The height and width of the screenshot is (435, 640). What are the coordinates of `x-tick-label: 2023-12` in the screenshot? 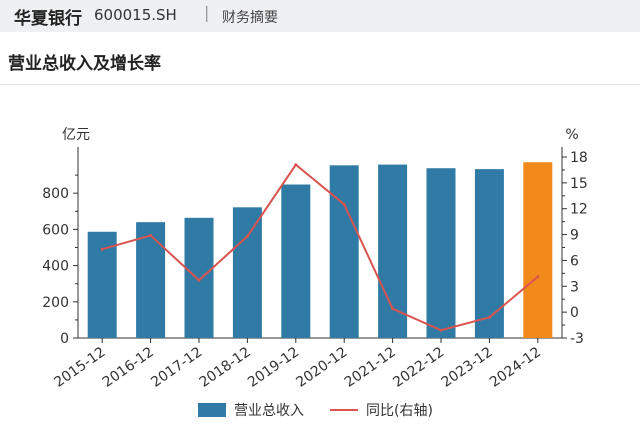 It's located at (467, 367).